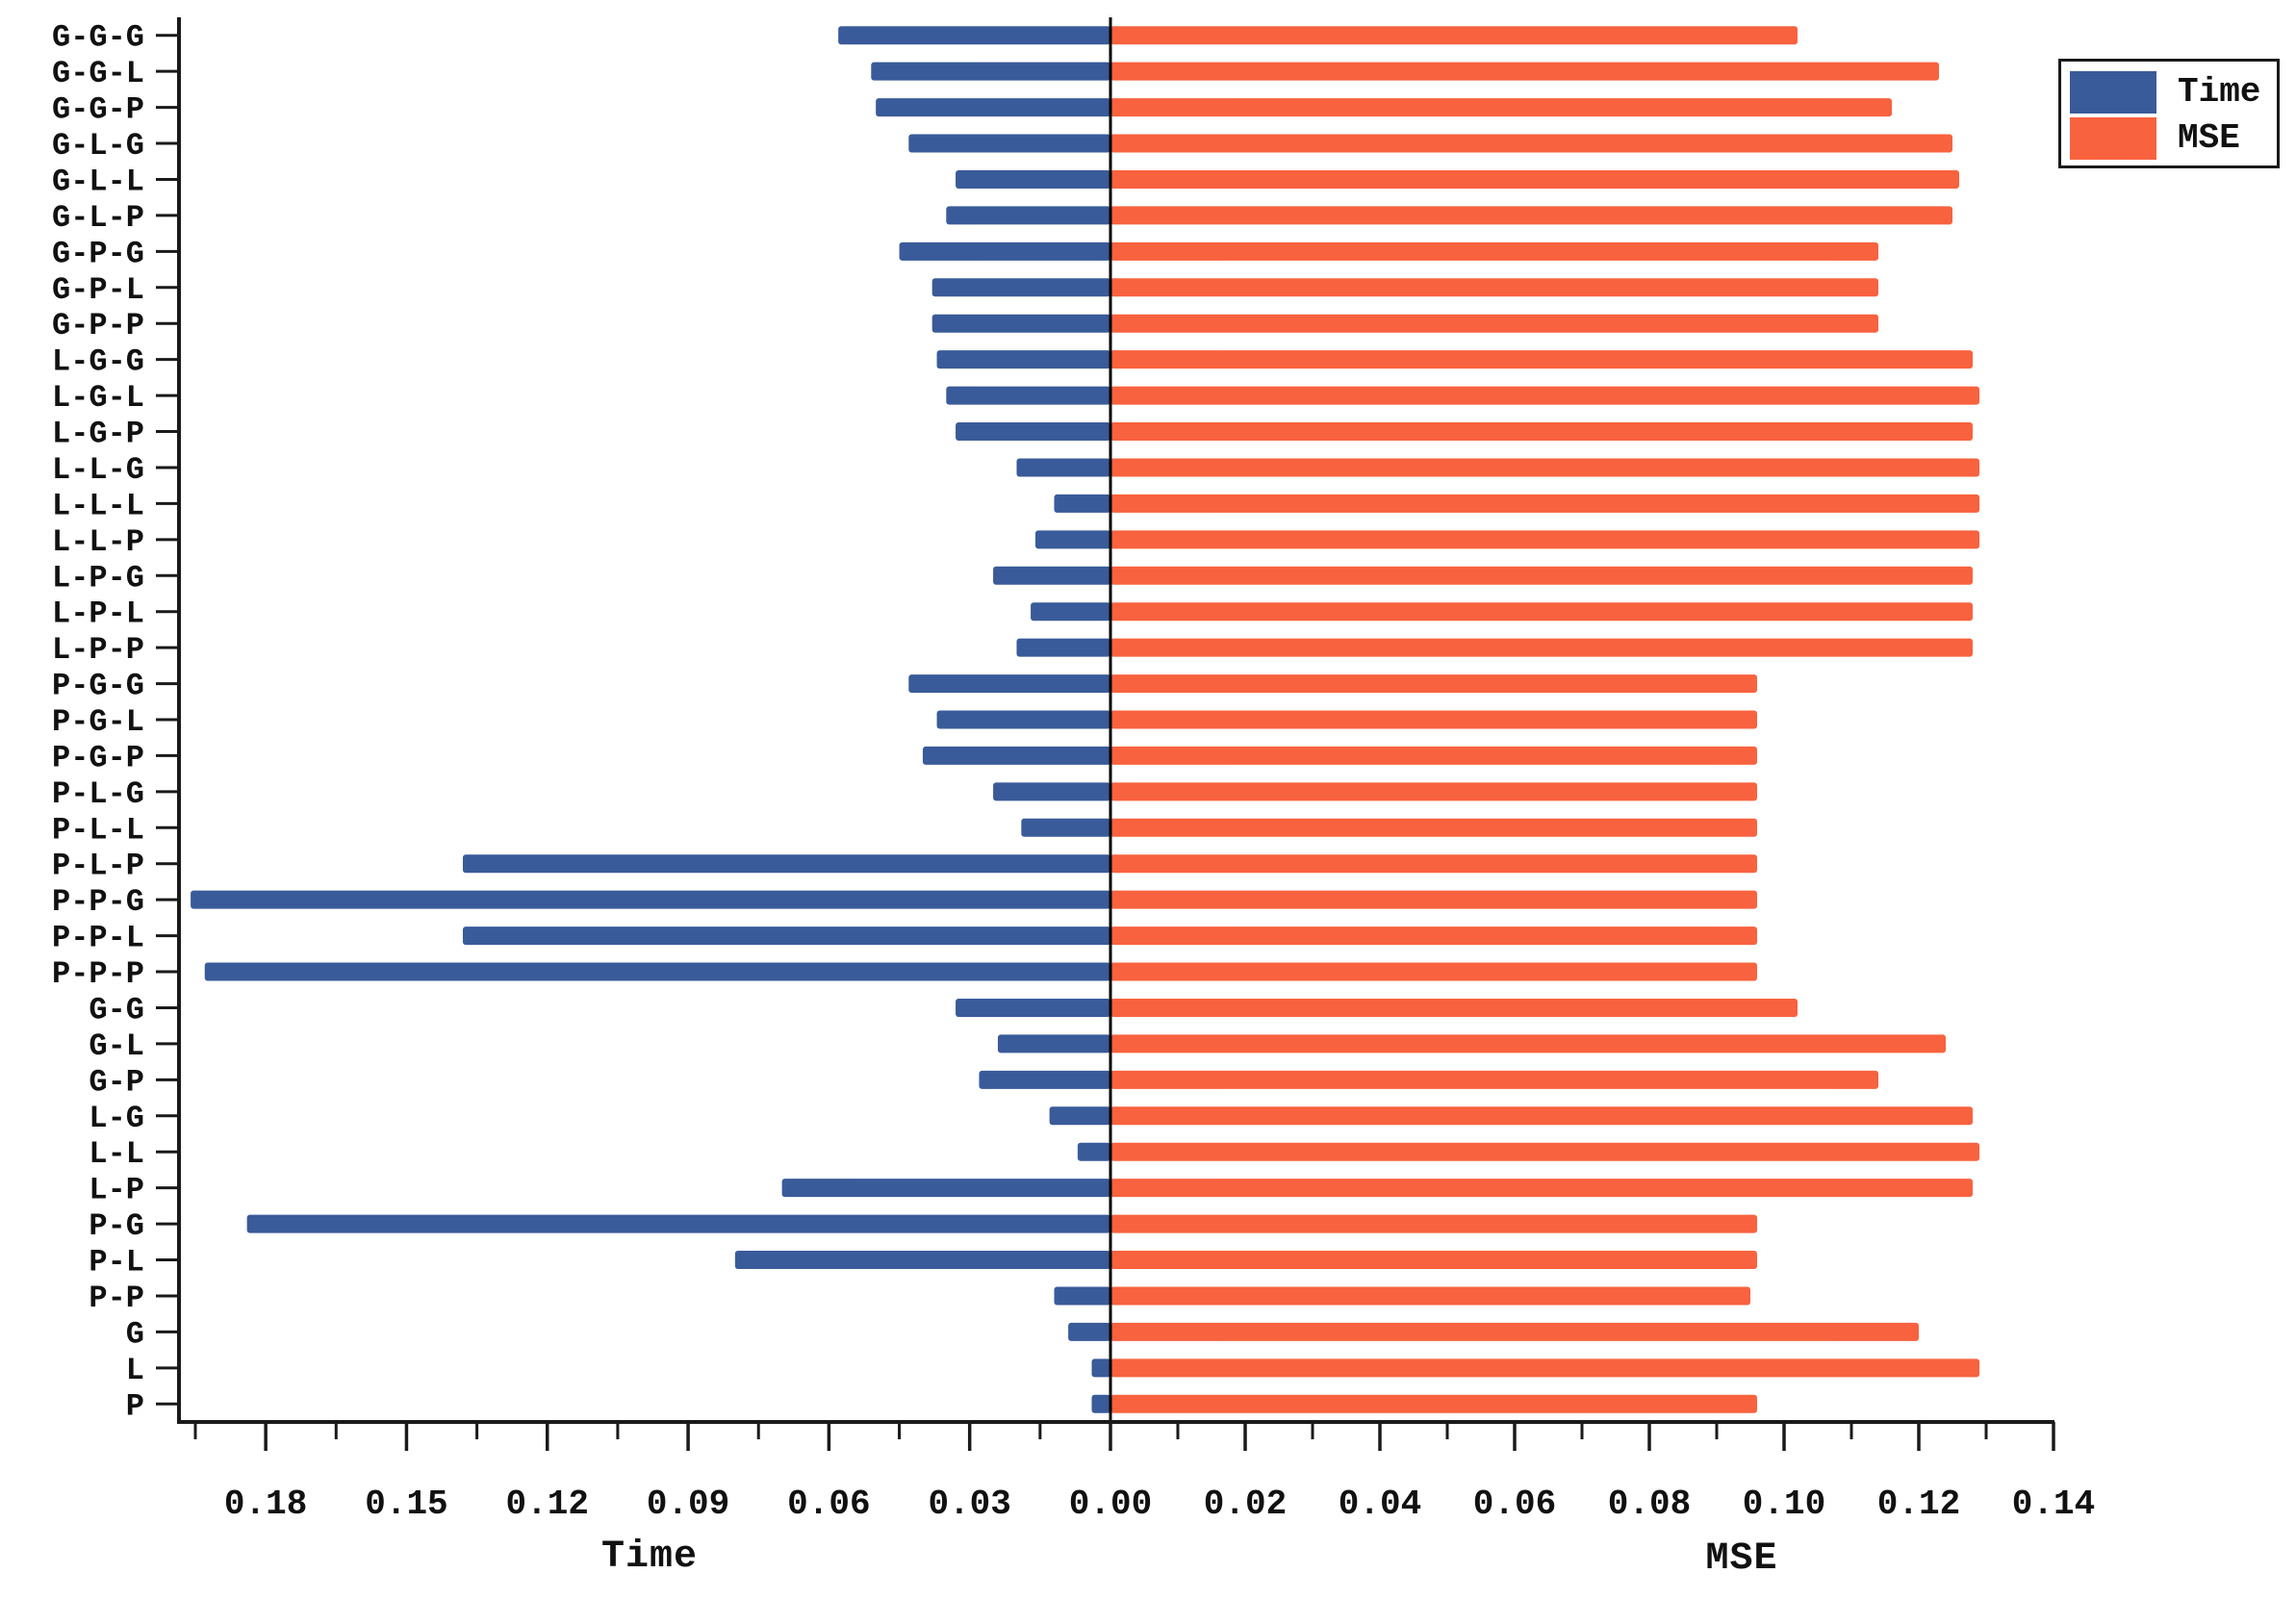 The width and height of the screenshot is (2296, 1599). I want to click on y-tick-label-P-L: P-L, so click(116, 1263).